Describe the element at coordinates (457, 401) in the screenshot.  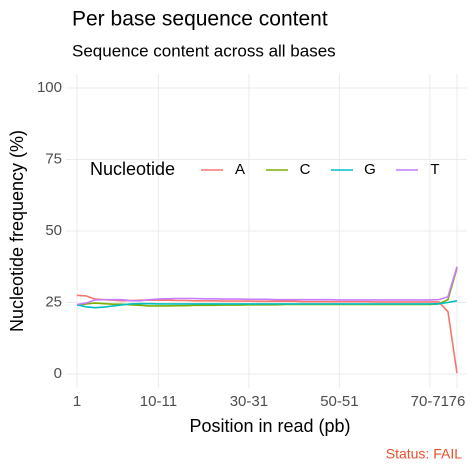
I see `x-tick-label: 76` at that location.